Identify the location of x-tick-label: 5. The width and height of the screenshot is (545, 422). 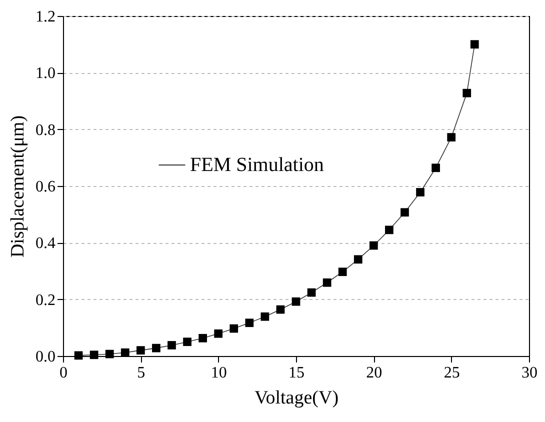
(141, 373).